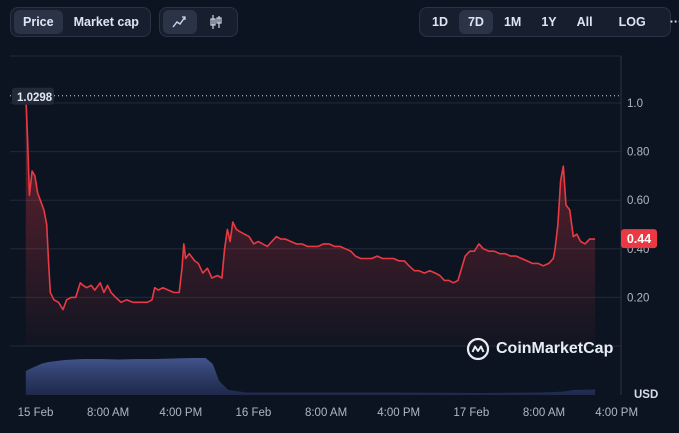 The image size is (679, 433). I want to click on y-tick-label: 0.20, so click(638, 298).